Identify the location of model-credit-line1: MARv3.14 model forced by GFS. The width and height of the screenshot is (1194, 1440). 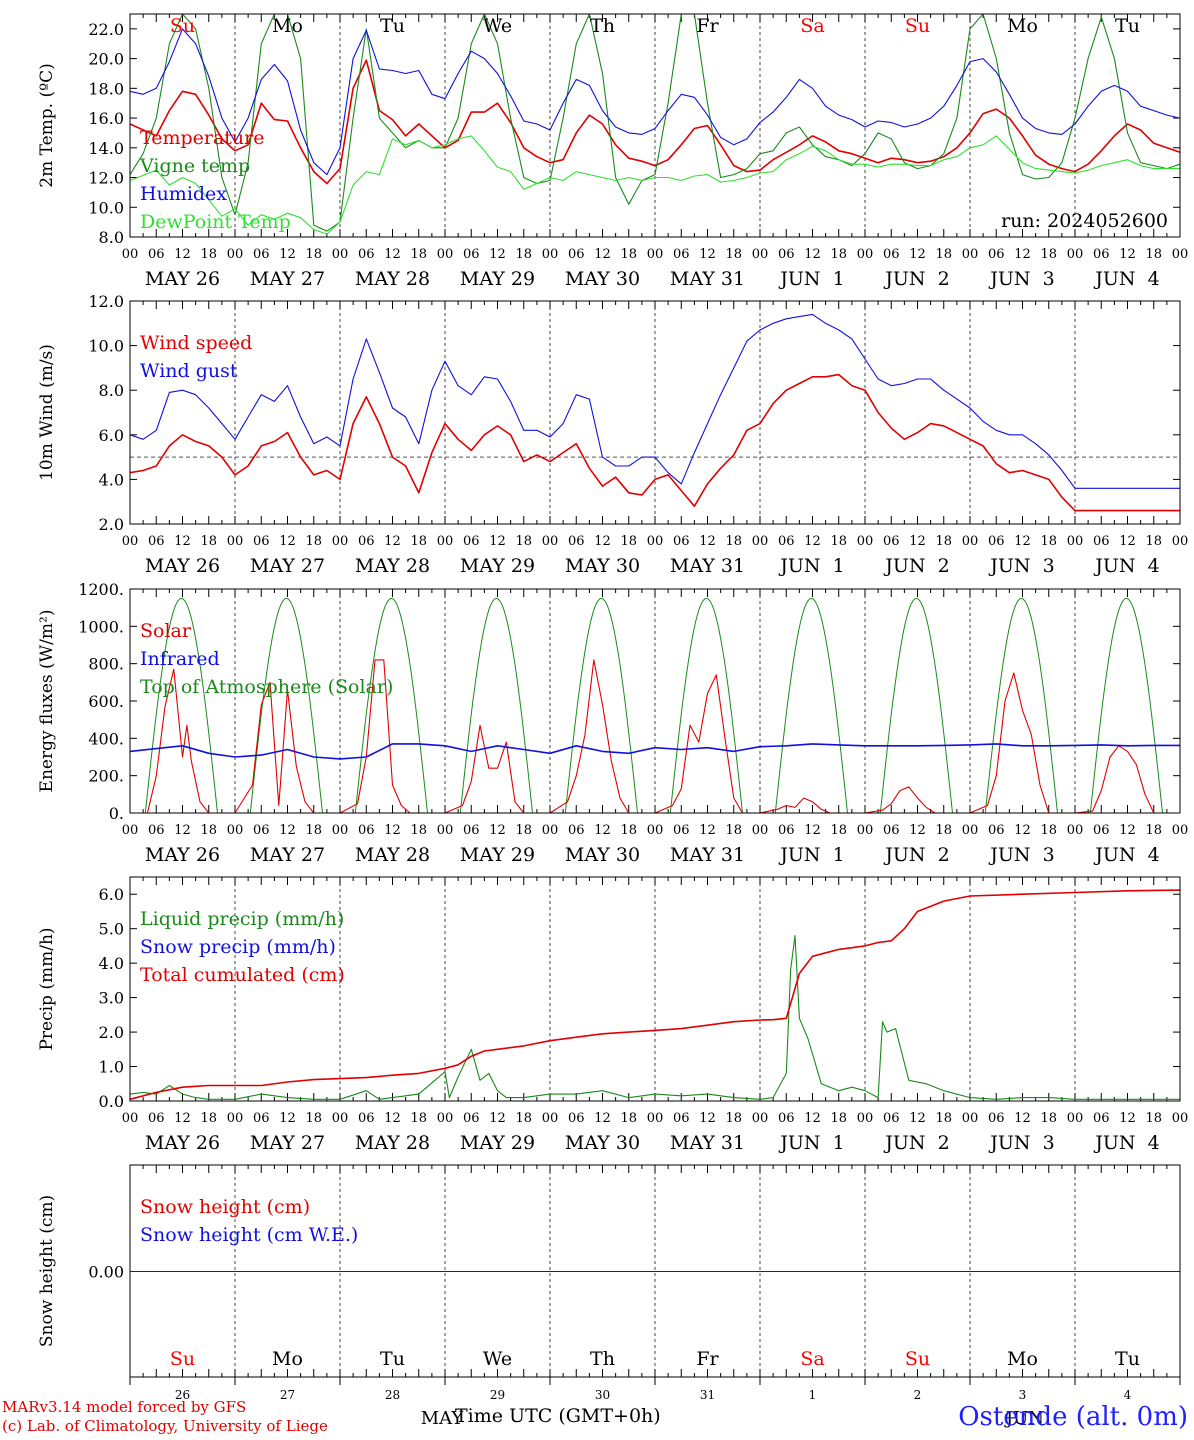
(124, 1407).